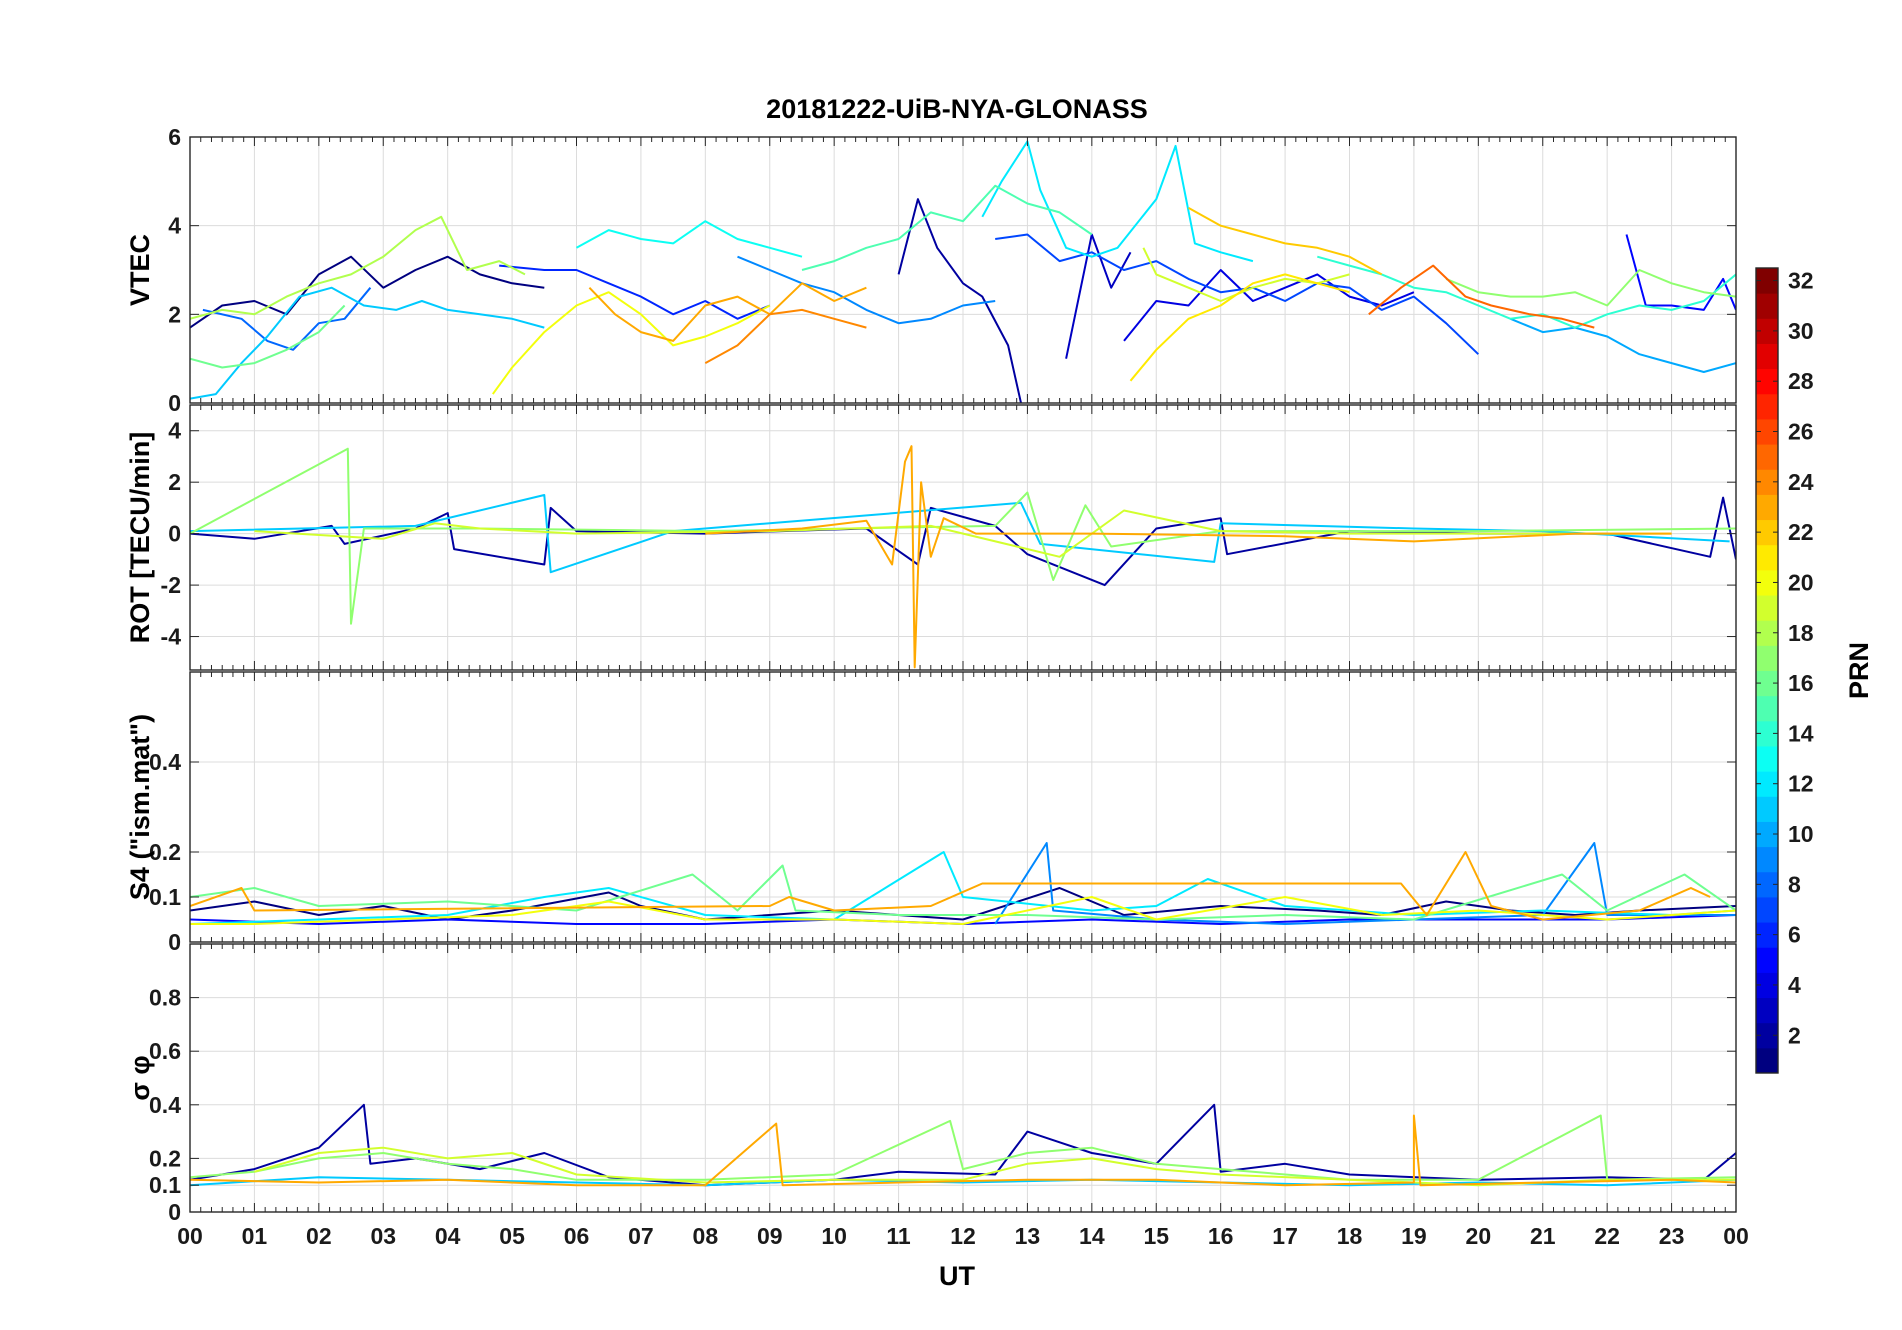 The image size is (1902, 1330). I want to click on x-tick-label: 04, so click(448, 1236).